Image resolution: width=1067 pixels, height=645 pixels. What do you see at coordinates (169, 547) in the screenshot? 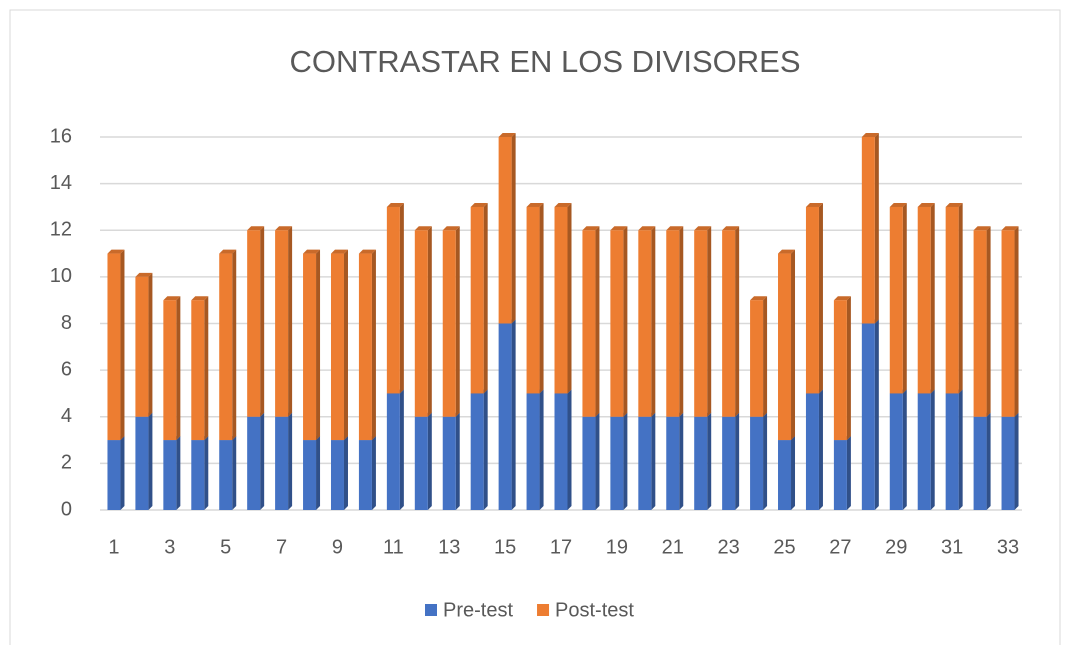
I see `x-tick-label: 3` at bounding box center [169, 547].